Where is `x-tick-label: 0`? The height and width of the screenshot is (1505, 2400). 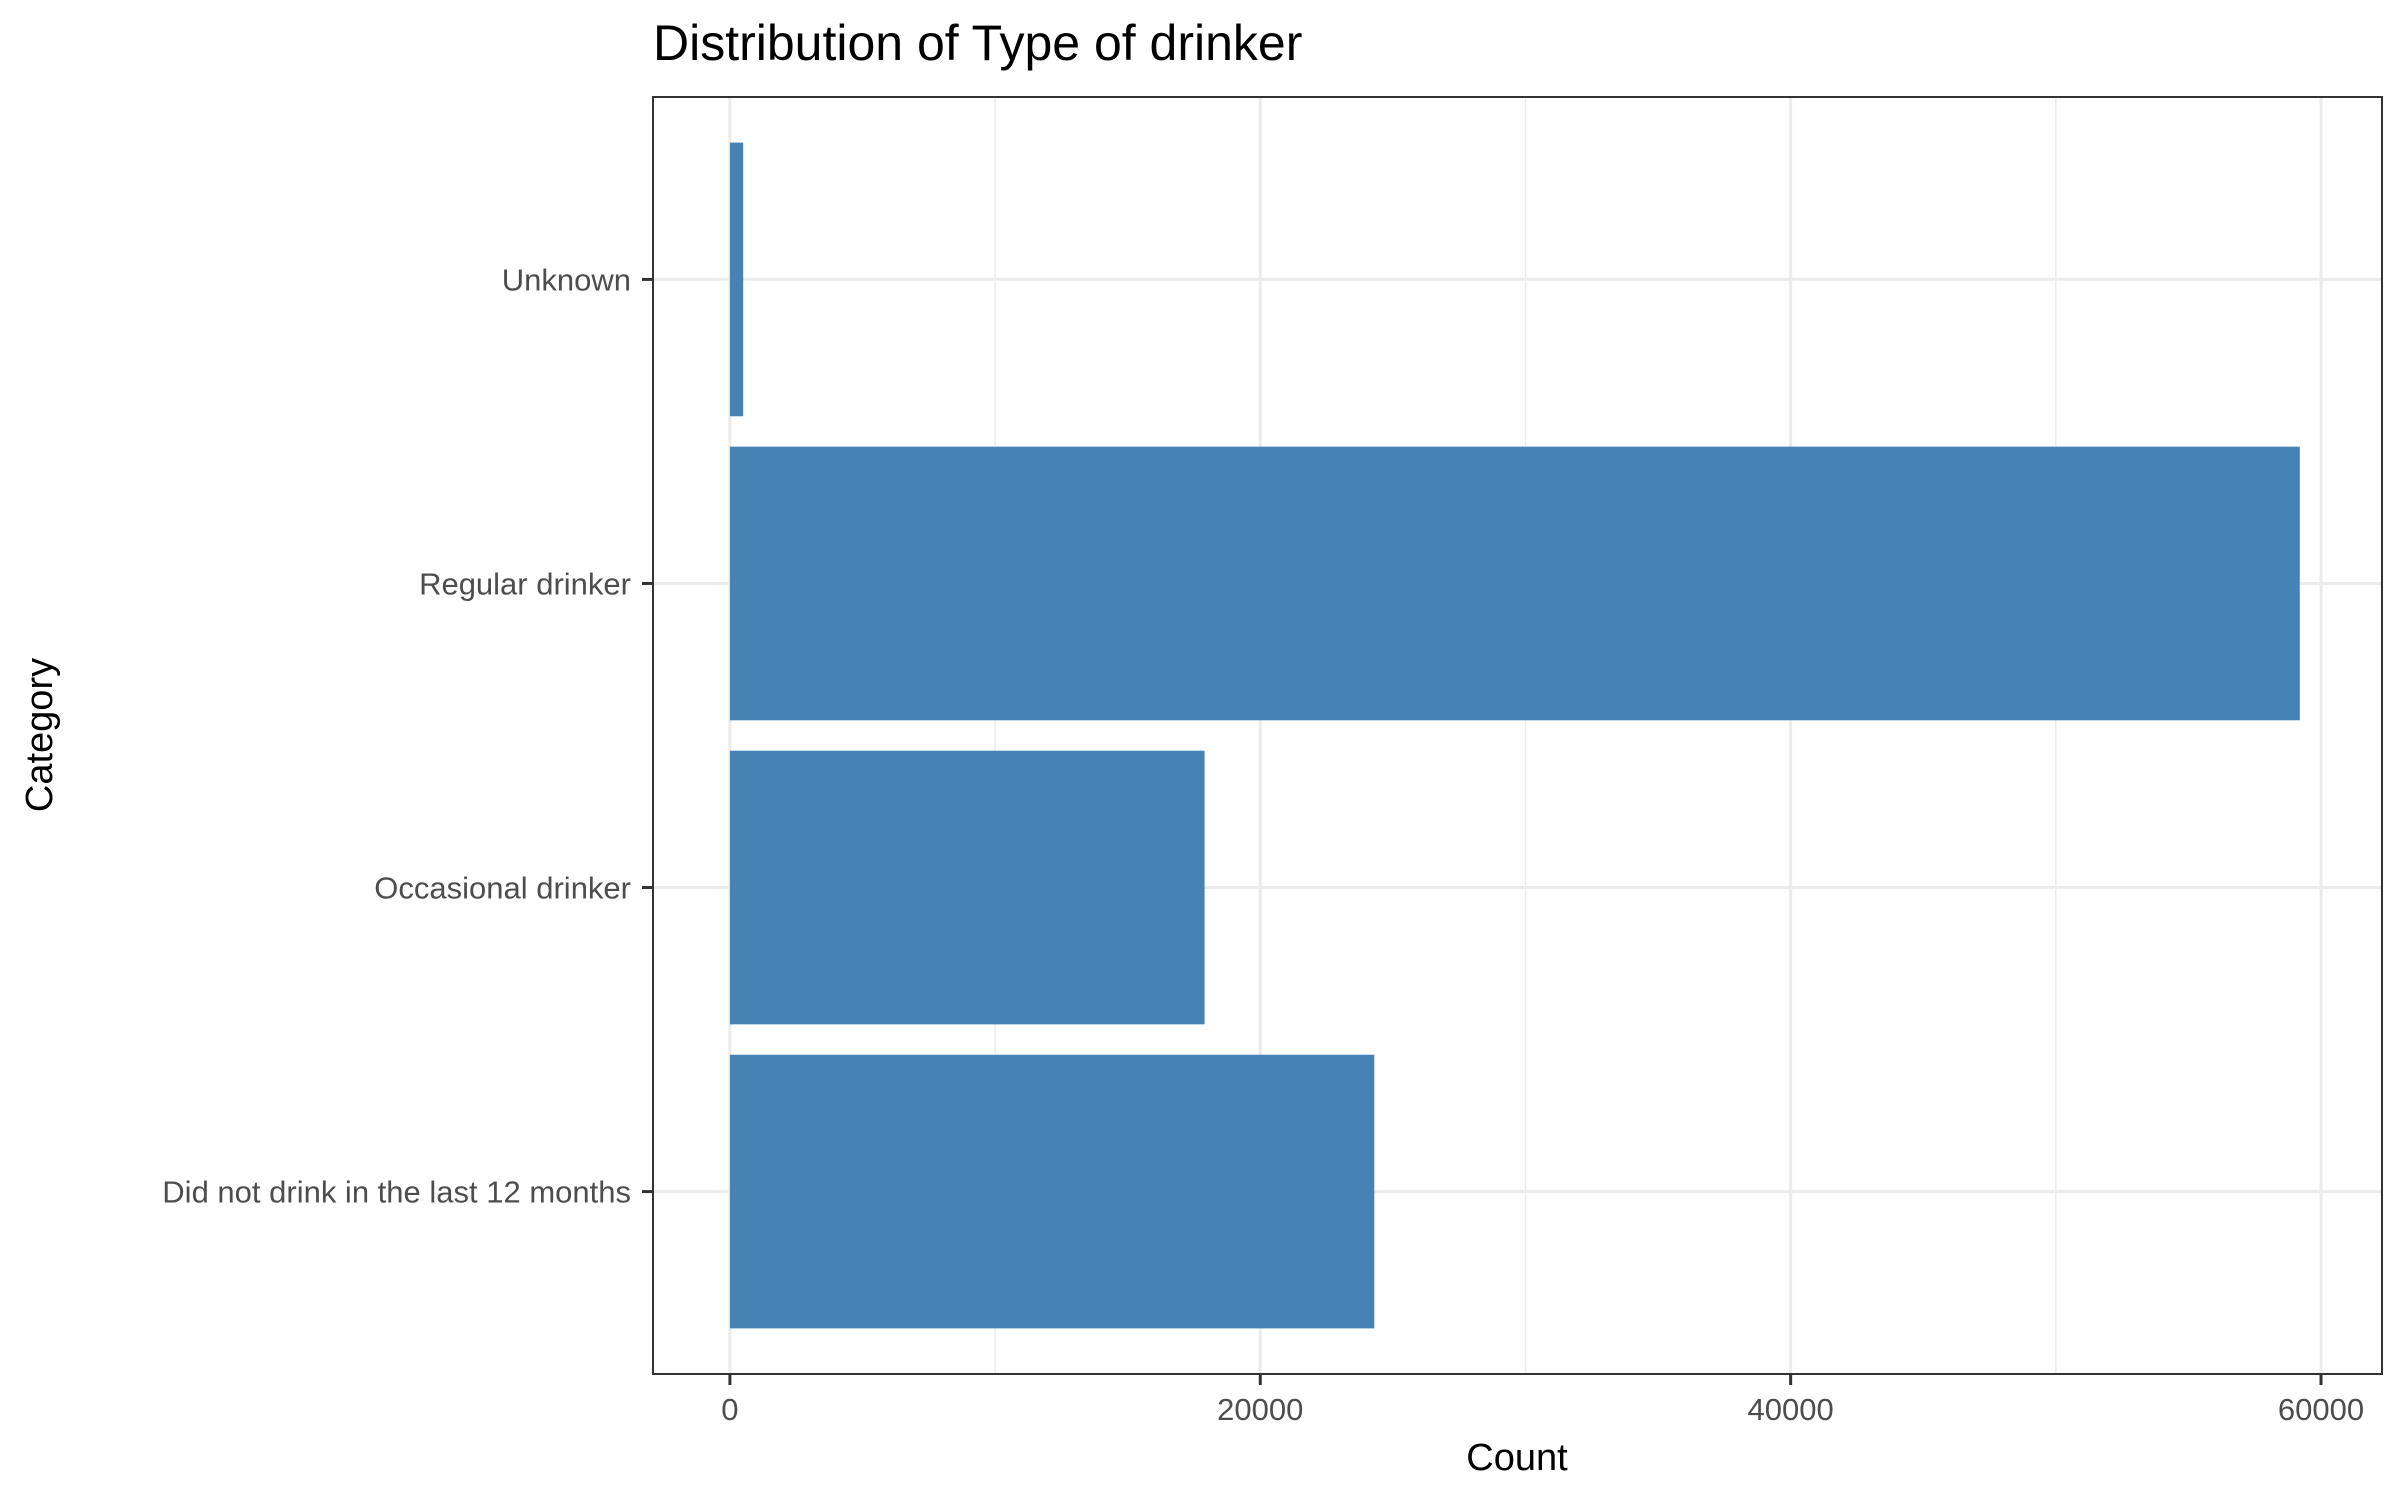
x-tick-label: 0 is located at coordinates (729, 1409).